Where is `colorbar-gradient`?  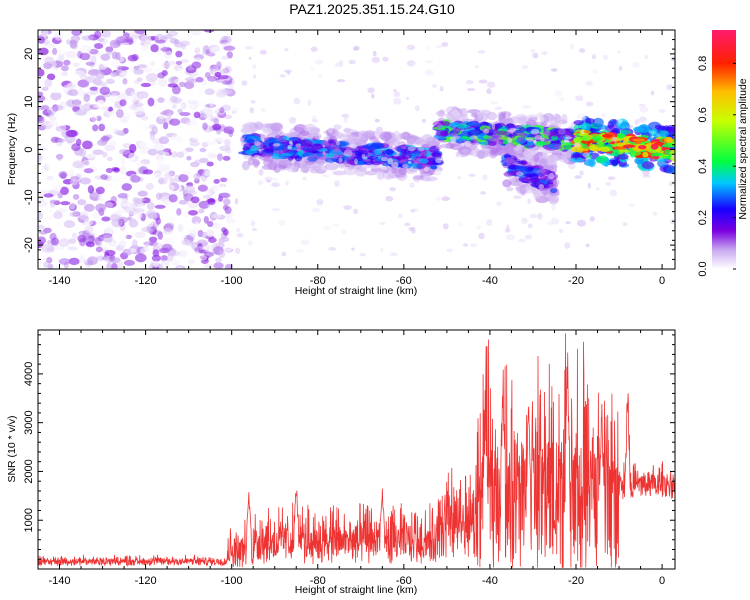 colorbar-gradient is located at coordinates (724, 149).